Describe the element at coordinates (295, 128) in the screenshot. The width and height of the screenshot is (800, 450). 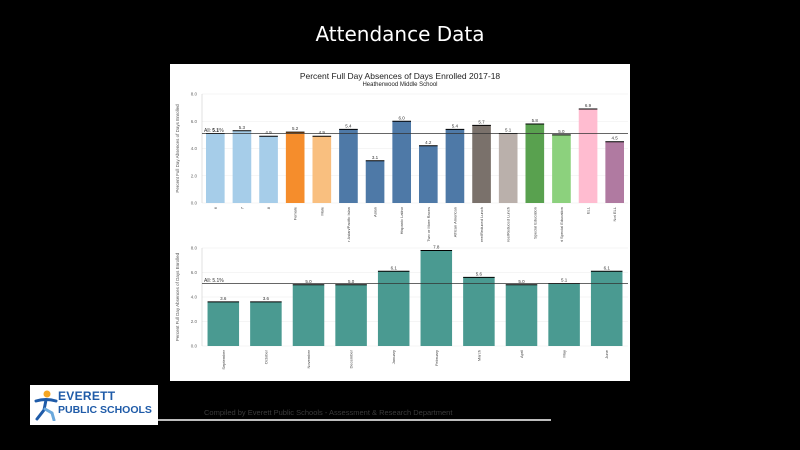
I see `bar-value-label: 5.2` at that location.